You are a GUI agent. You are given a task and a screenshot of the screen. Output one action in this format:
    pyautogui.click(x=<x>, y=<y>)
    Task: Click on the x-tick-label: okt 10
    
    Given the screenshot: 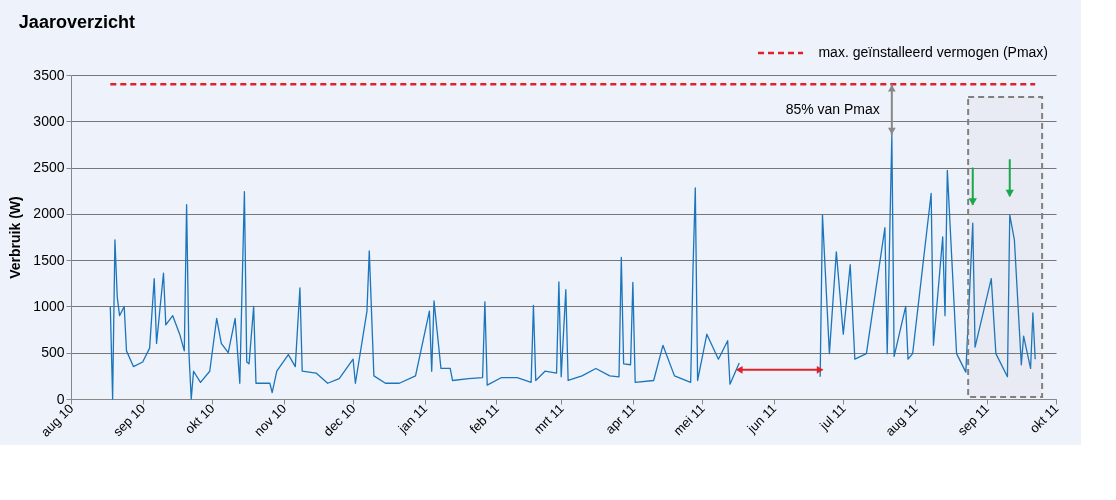 What is the action you would take?
    pyautogui.click(x=199, y=418)
    